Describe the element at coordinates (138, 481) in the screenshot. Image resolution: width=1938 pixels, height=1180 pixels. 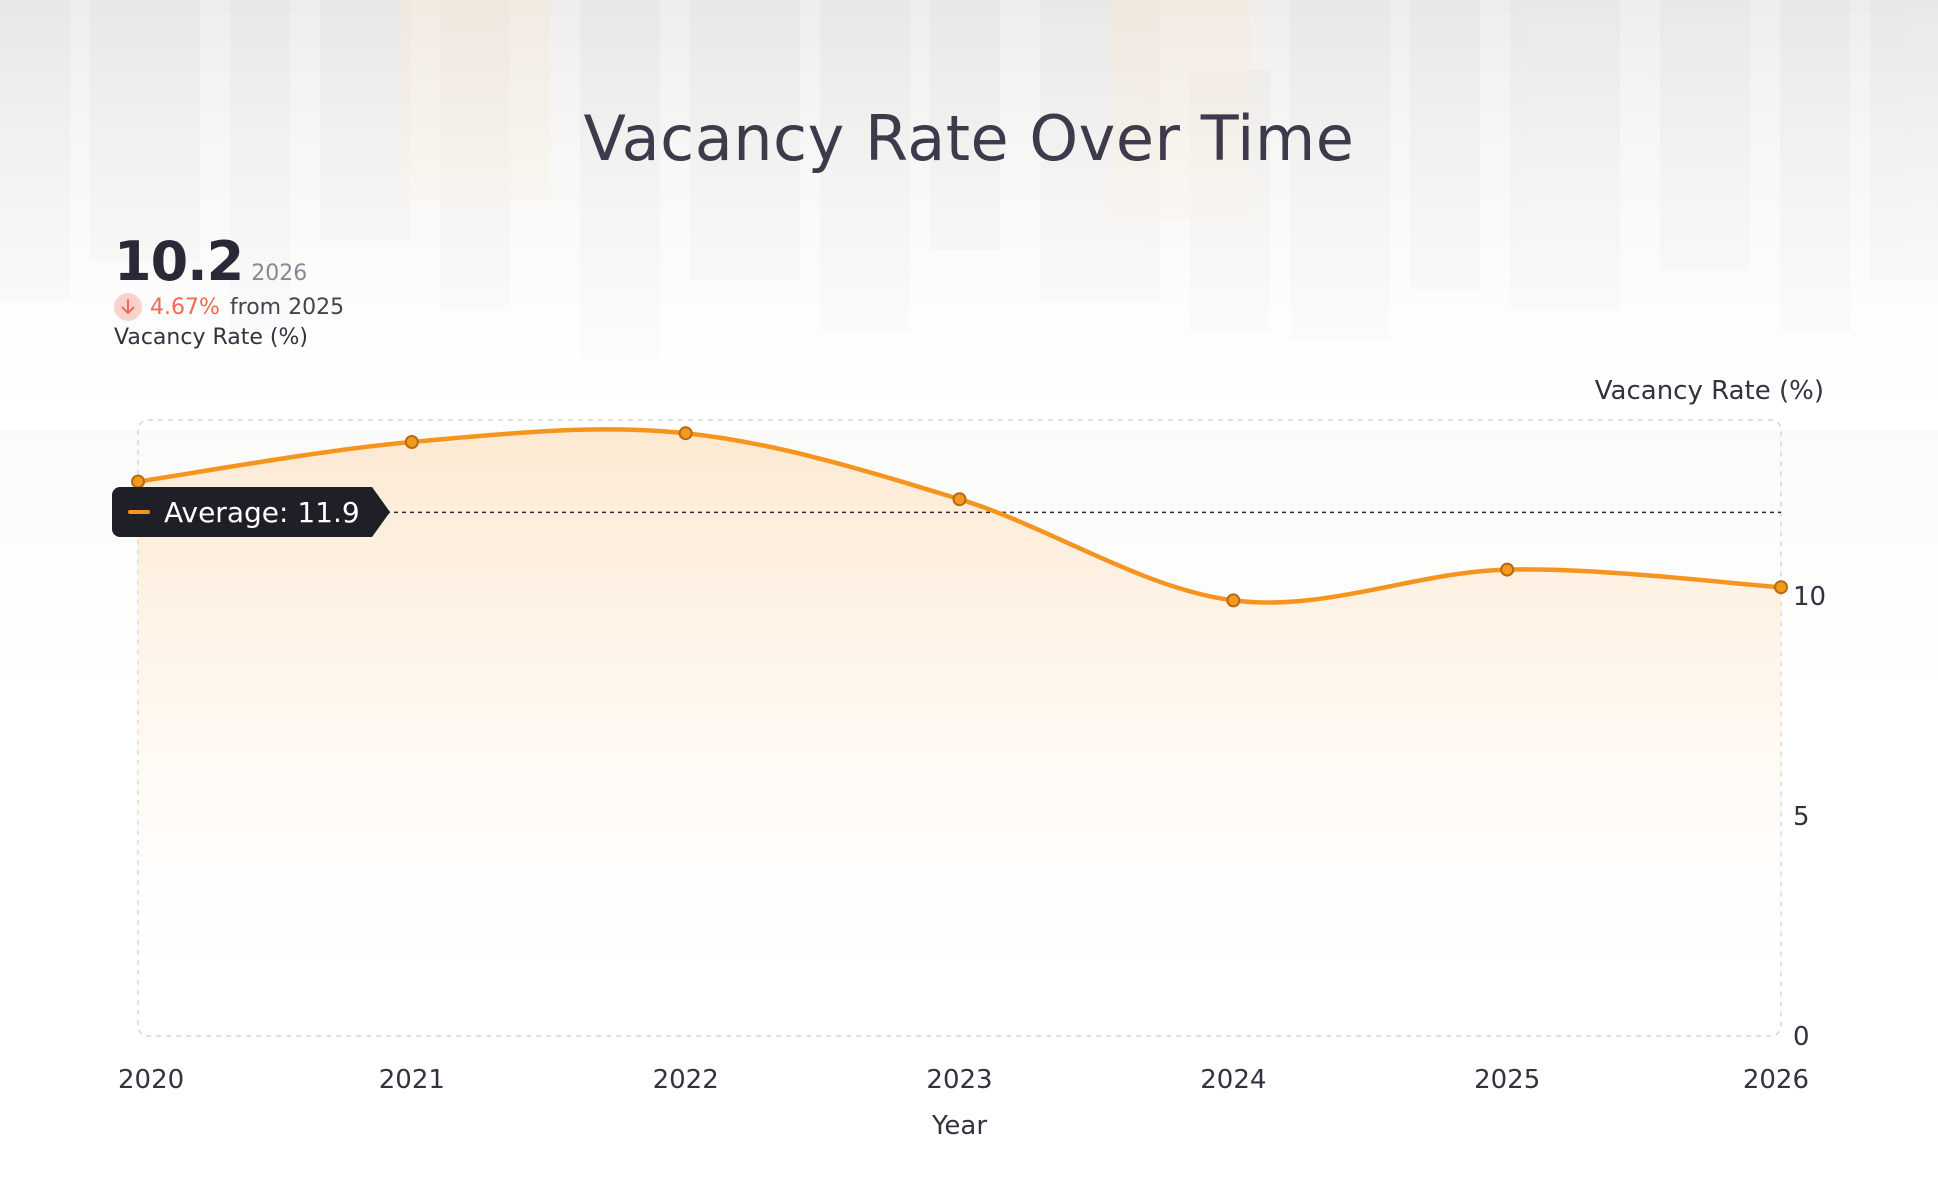
I see `data-point-2020` at that location.